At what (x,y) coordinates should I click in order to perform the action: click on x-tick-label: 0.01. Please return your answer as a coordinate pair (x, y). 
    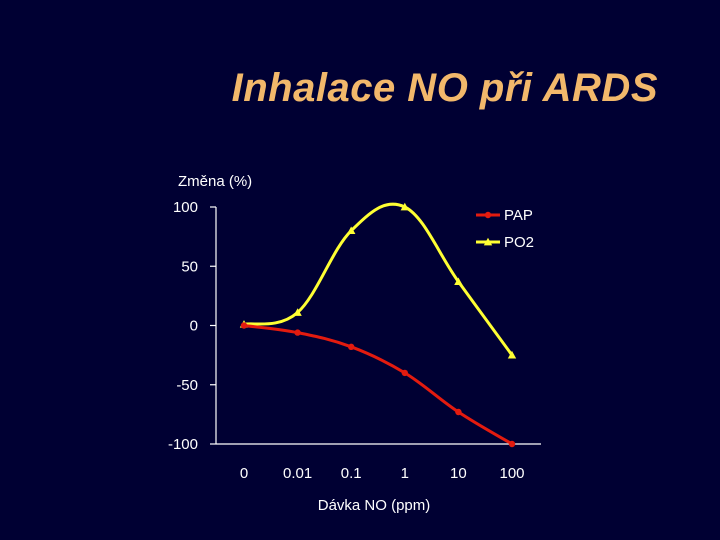
    Looking at the image, I should click on (297, 473).